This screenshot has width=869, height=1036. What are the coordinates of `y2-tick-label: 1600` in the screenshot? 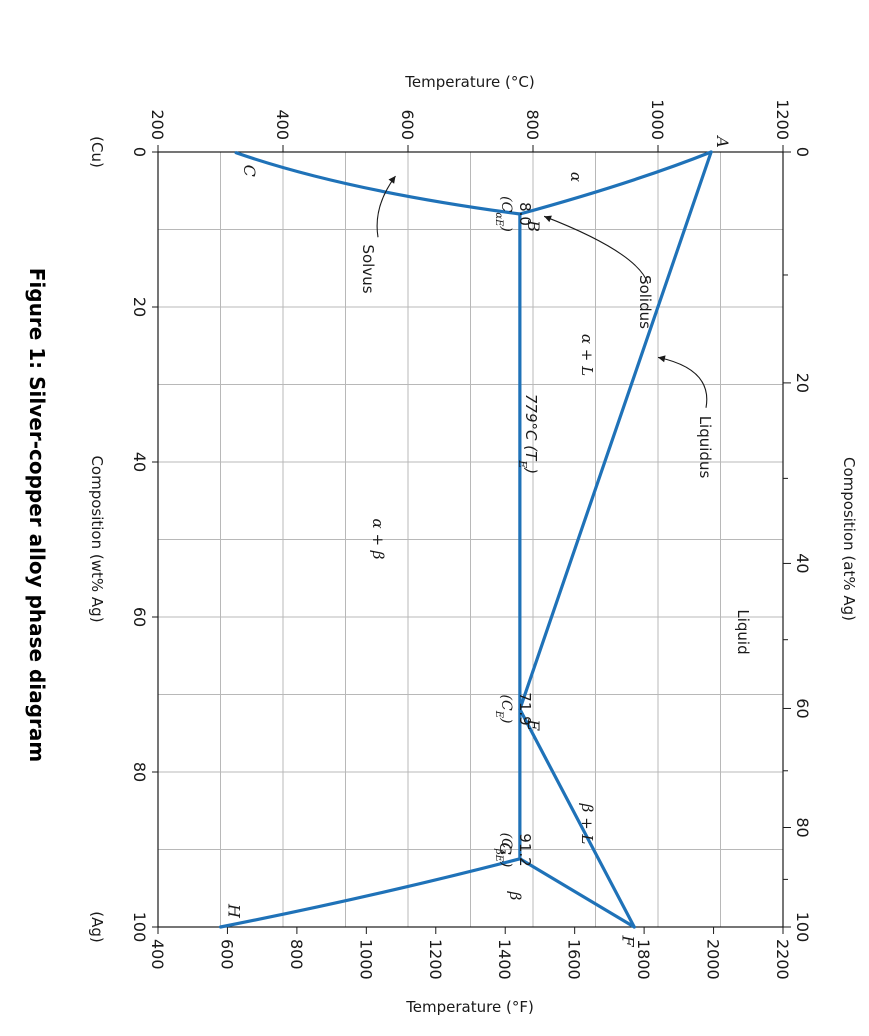 It's located at (574, 959).